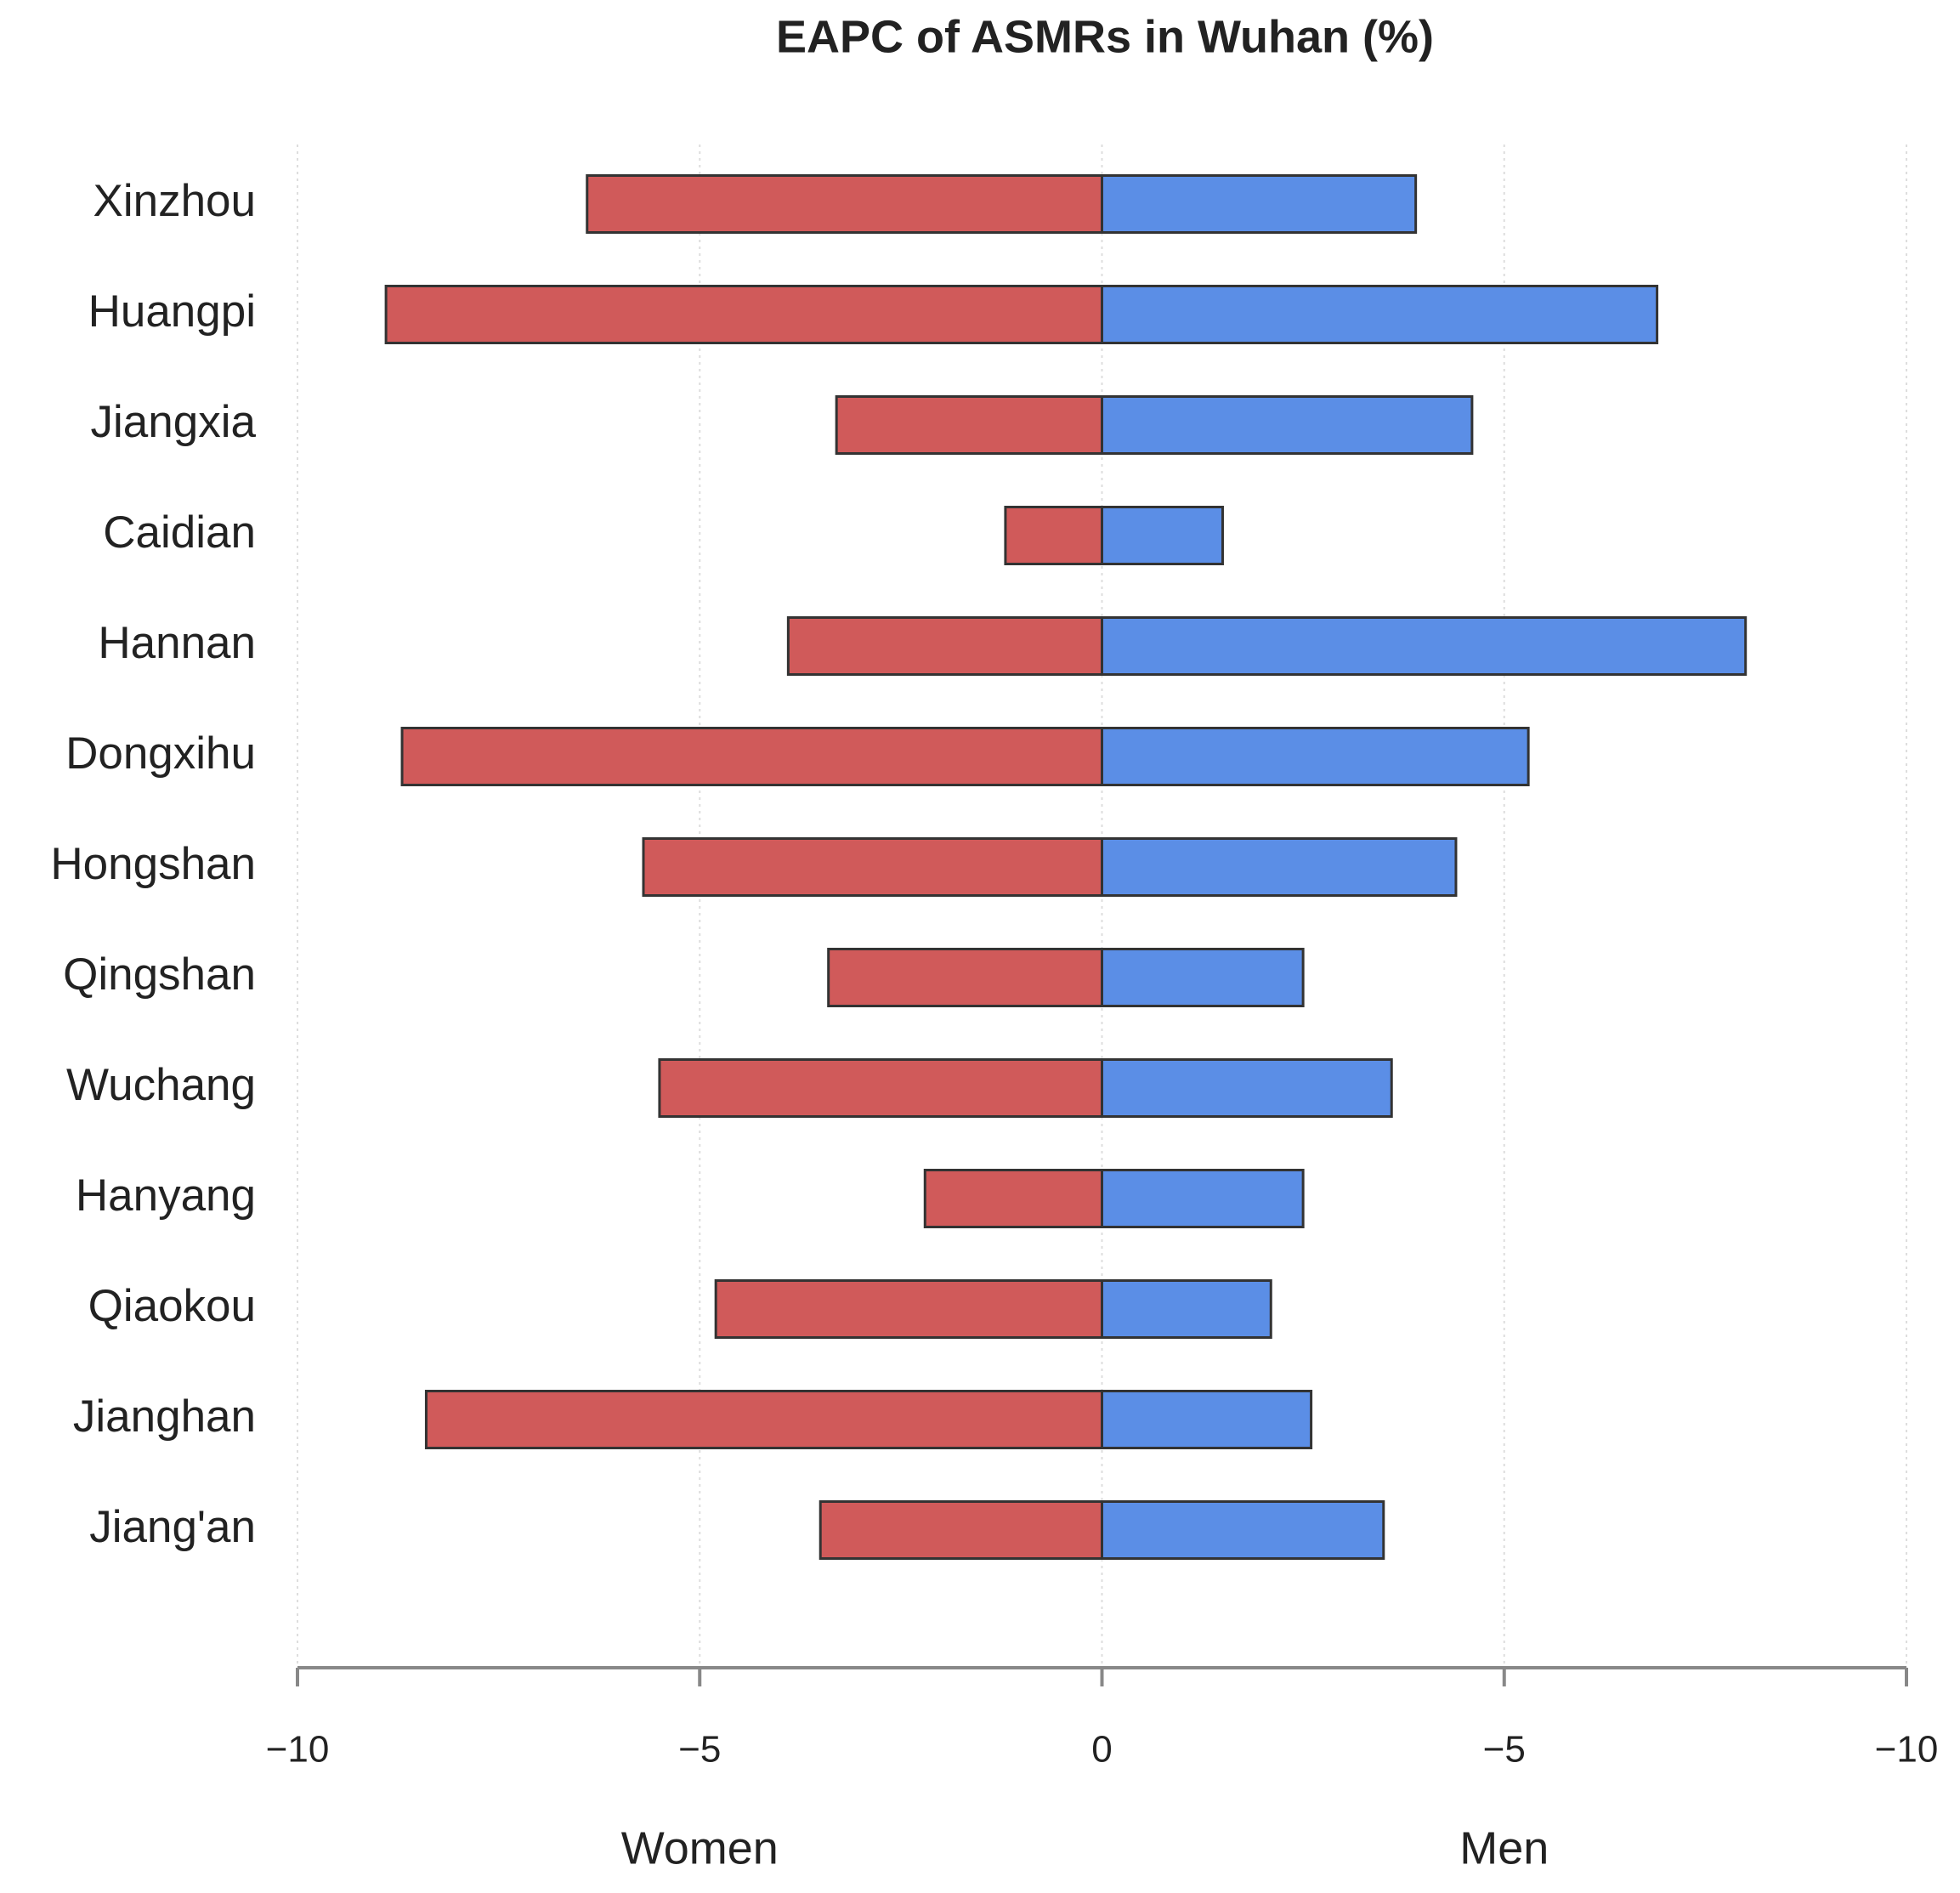 Image resolution: width=1960 pixels, height=1893 pixels. What do you see at coordinates (166, 1195) in the screenshot?
I see `y-tick-label: Hanyang` at bounding box center [166, 1195].